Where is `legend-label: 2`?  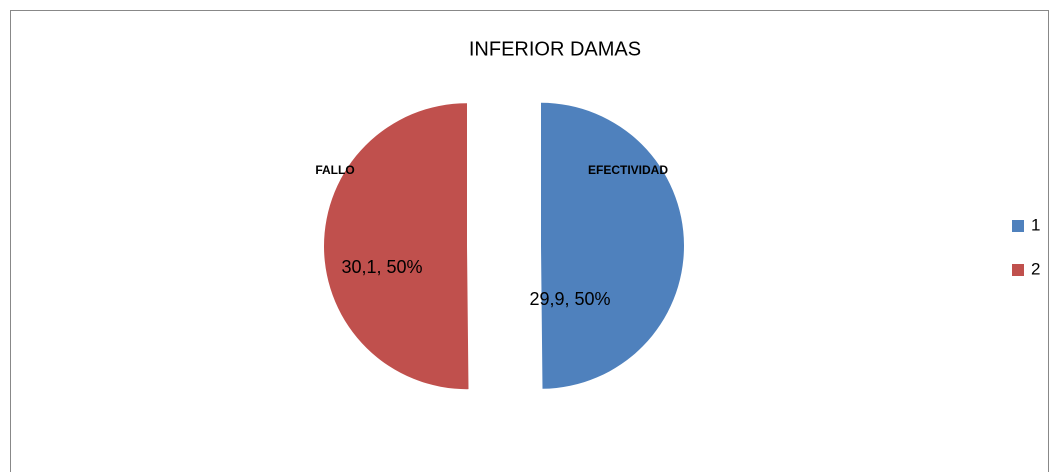
legend-label: 2 is located at coordinates (1035, 268).